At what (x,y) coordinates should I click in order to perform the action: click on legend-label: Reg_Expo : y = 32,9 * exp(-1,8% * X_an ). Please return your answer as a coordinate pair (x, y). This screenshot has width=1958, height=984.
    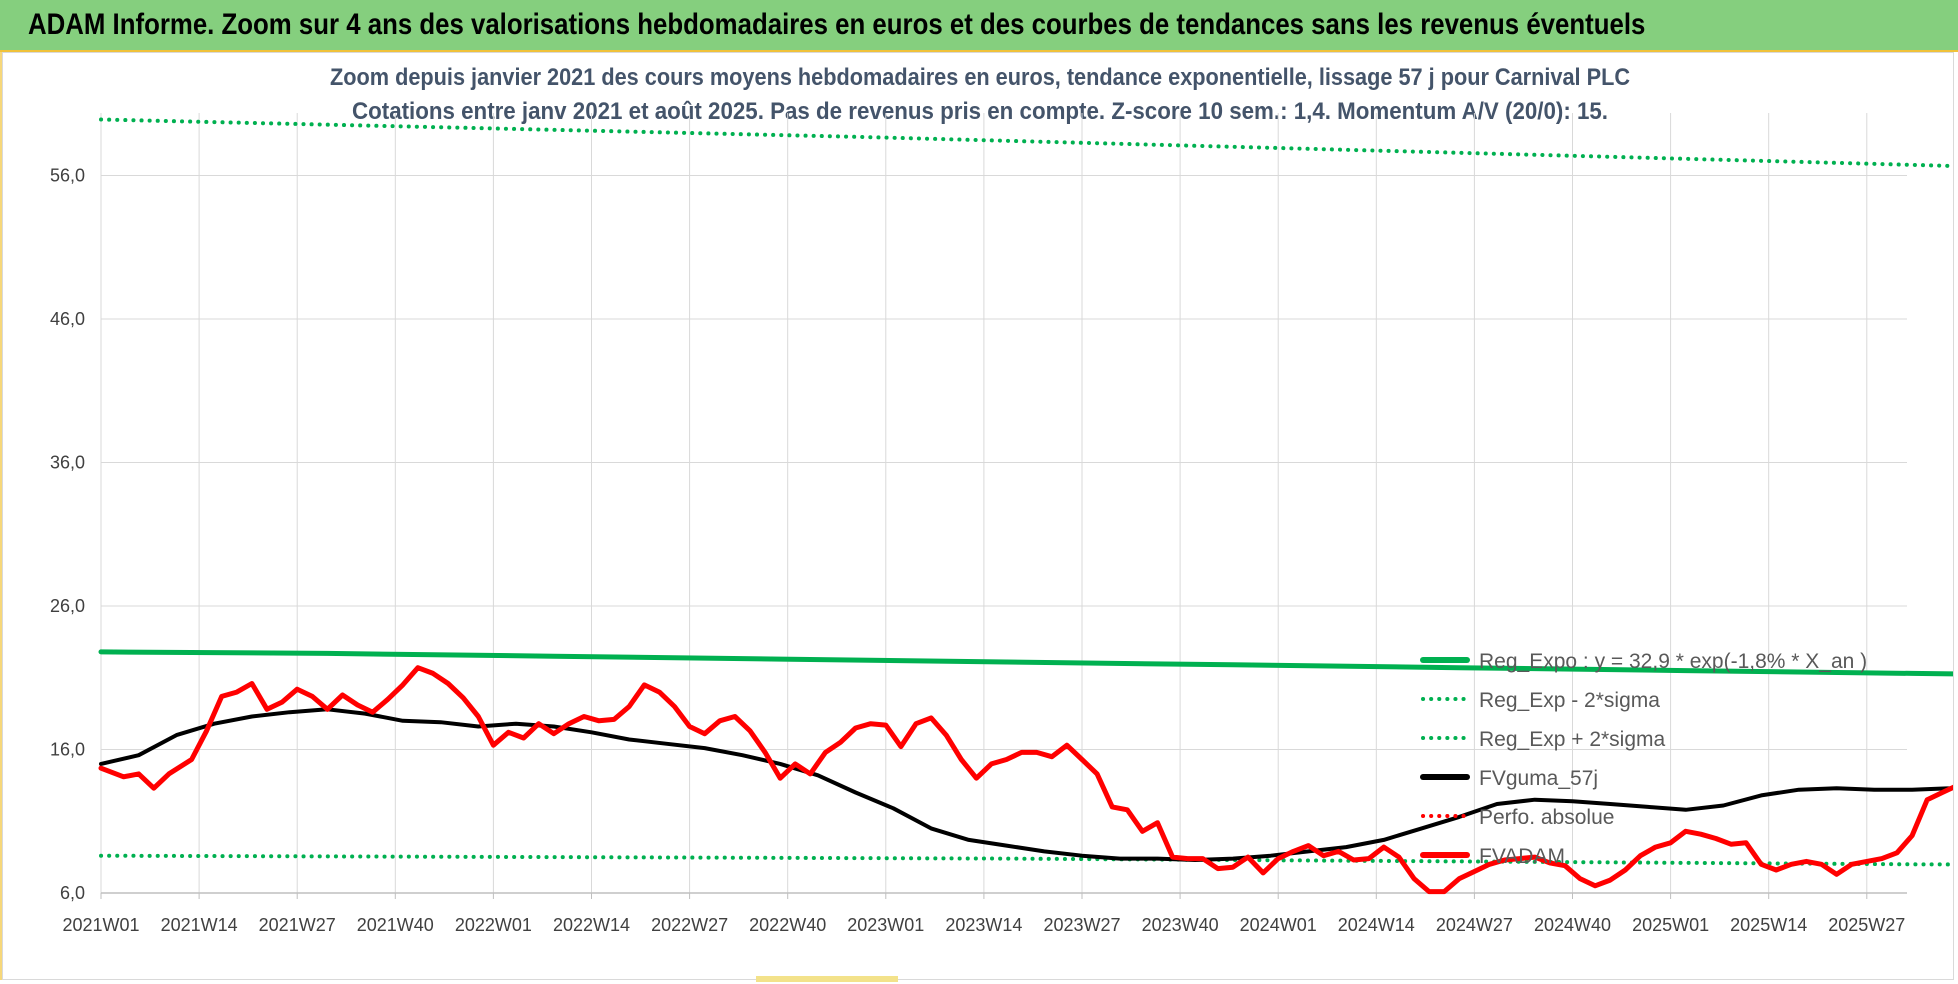
    Looking at the image, I should click on (1673, 661).